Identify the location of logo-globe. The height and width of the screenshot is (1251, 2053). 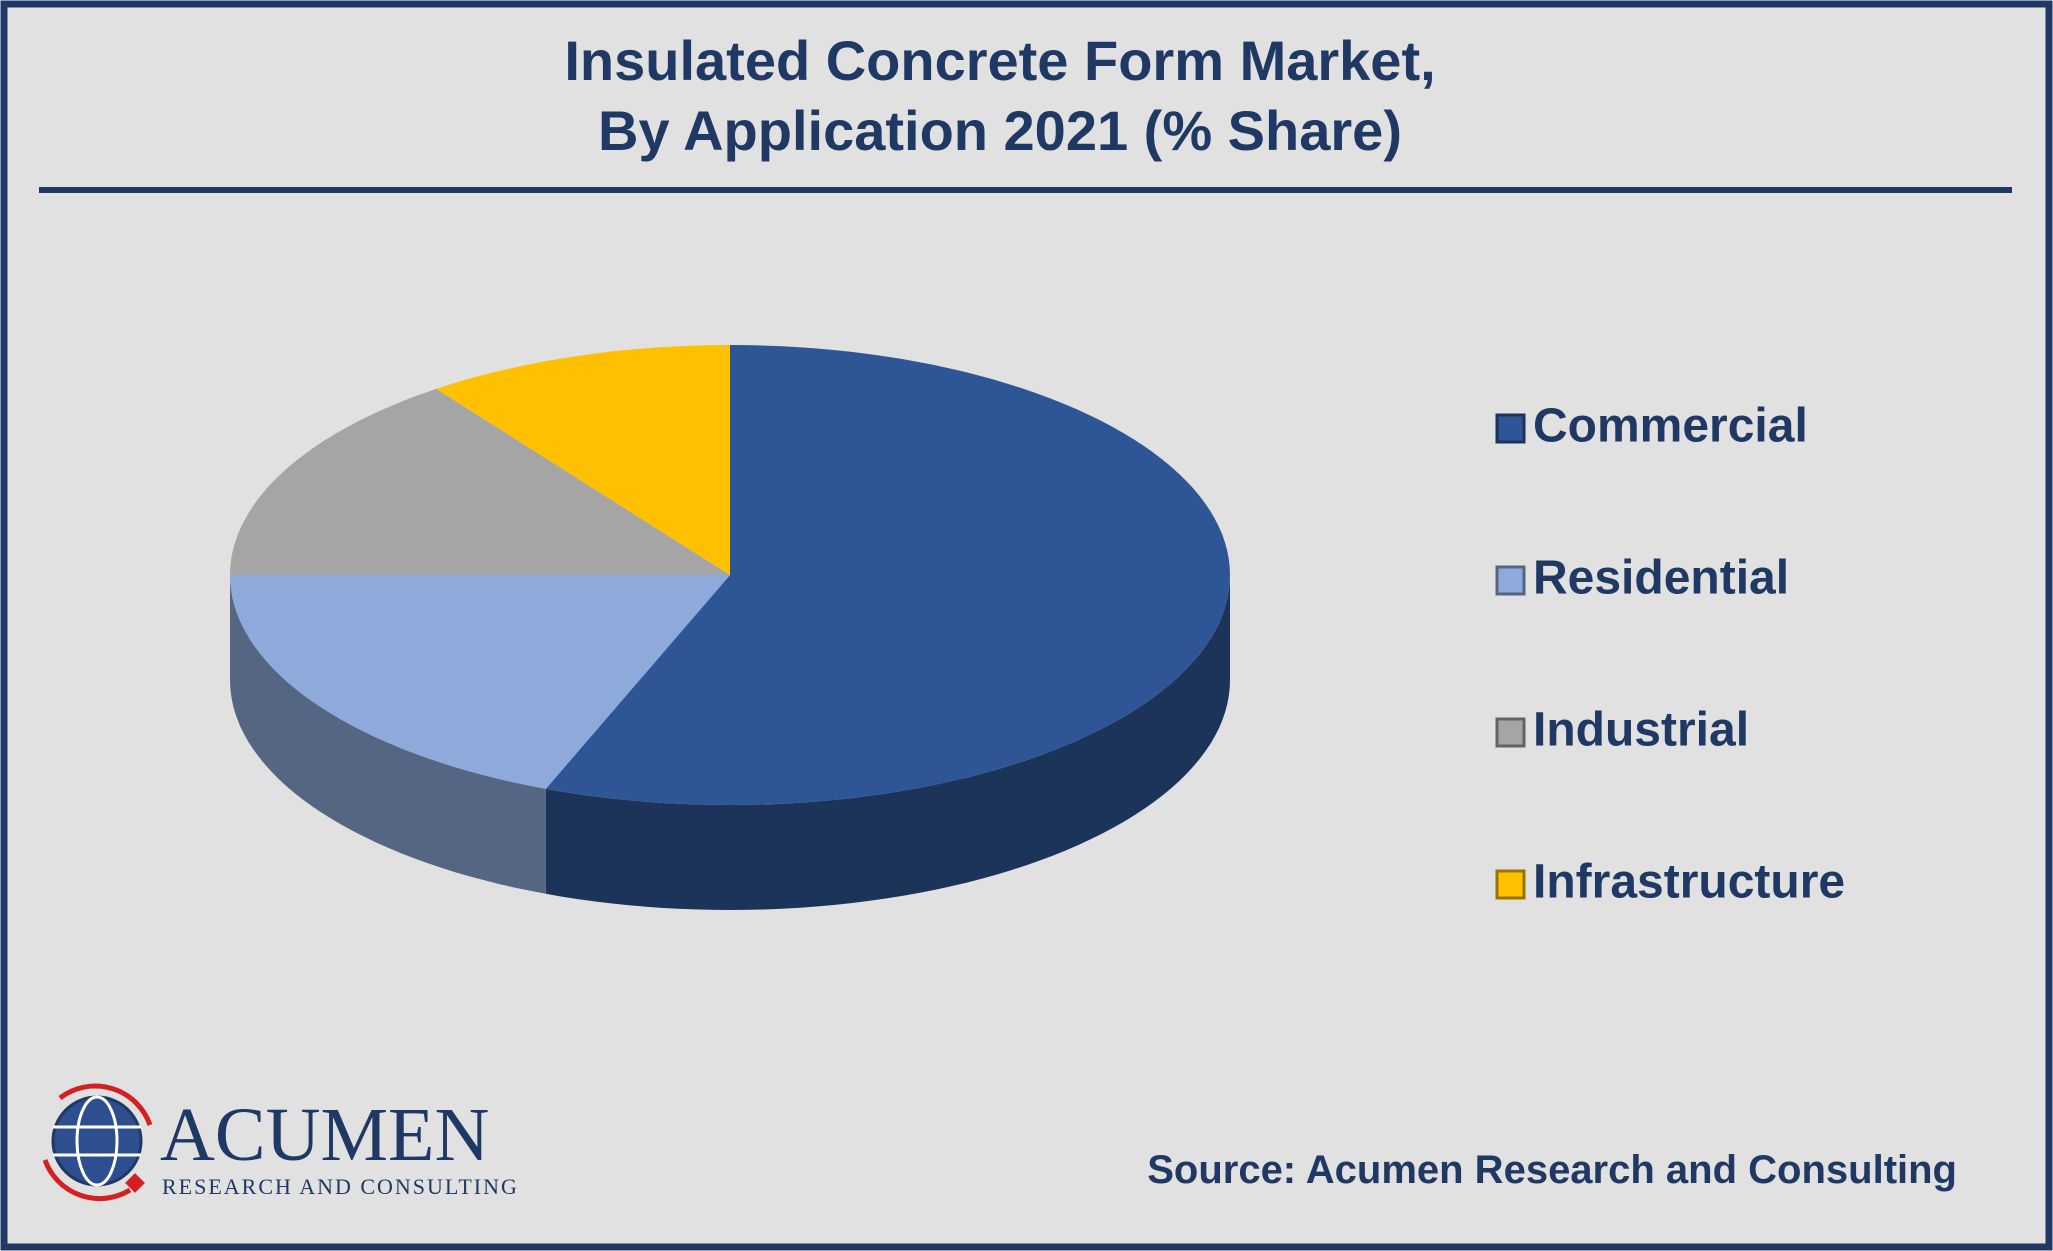
(97, 1141).